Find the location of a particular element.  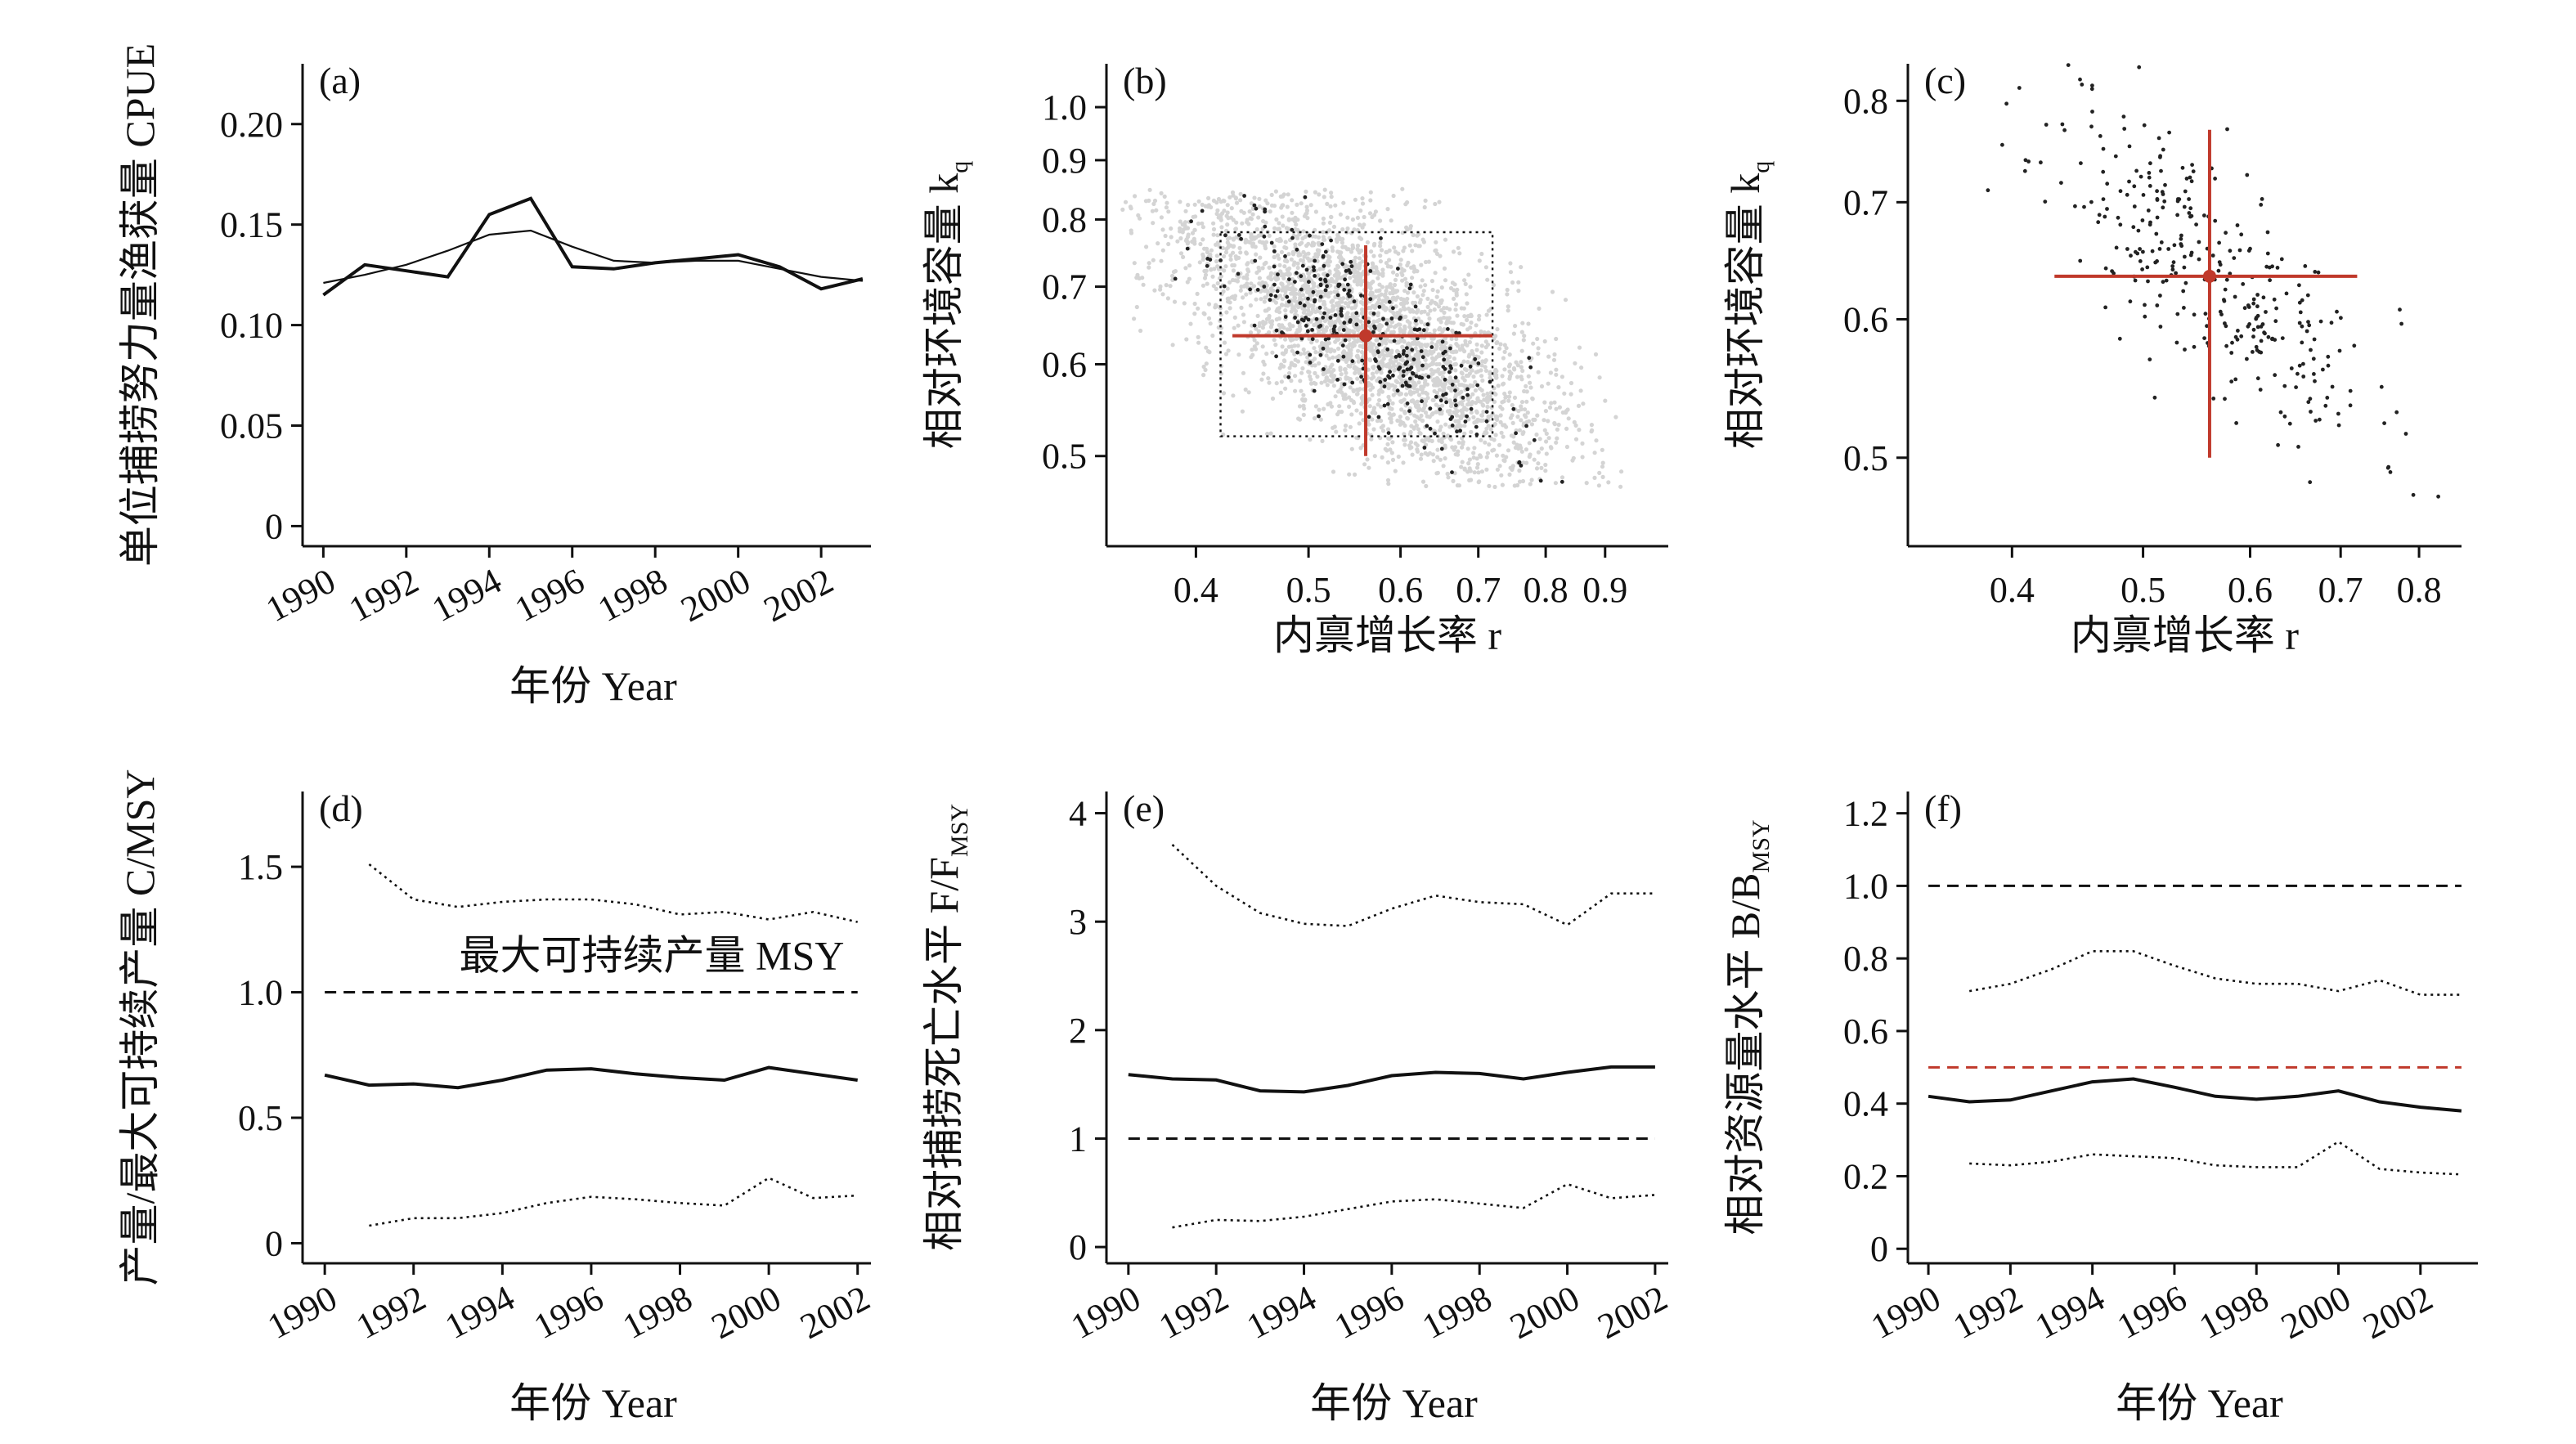

x-tick-label: 0.8 is located at coordinates (2420, 590).